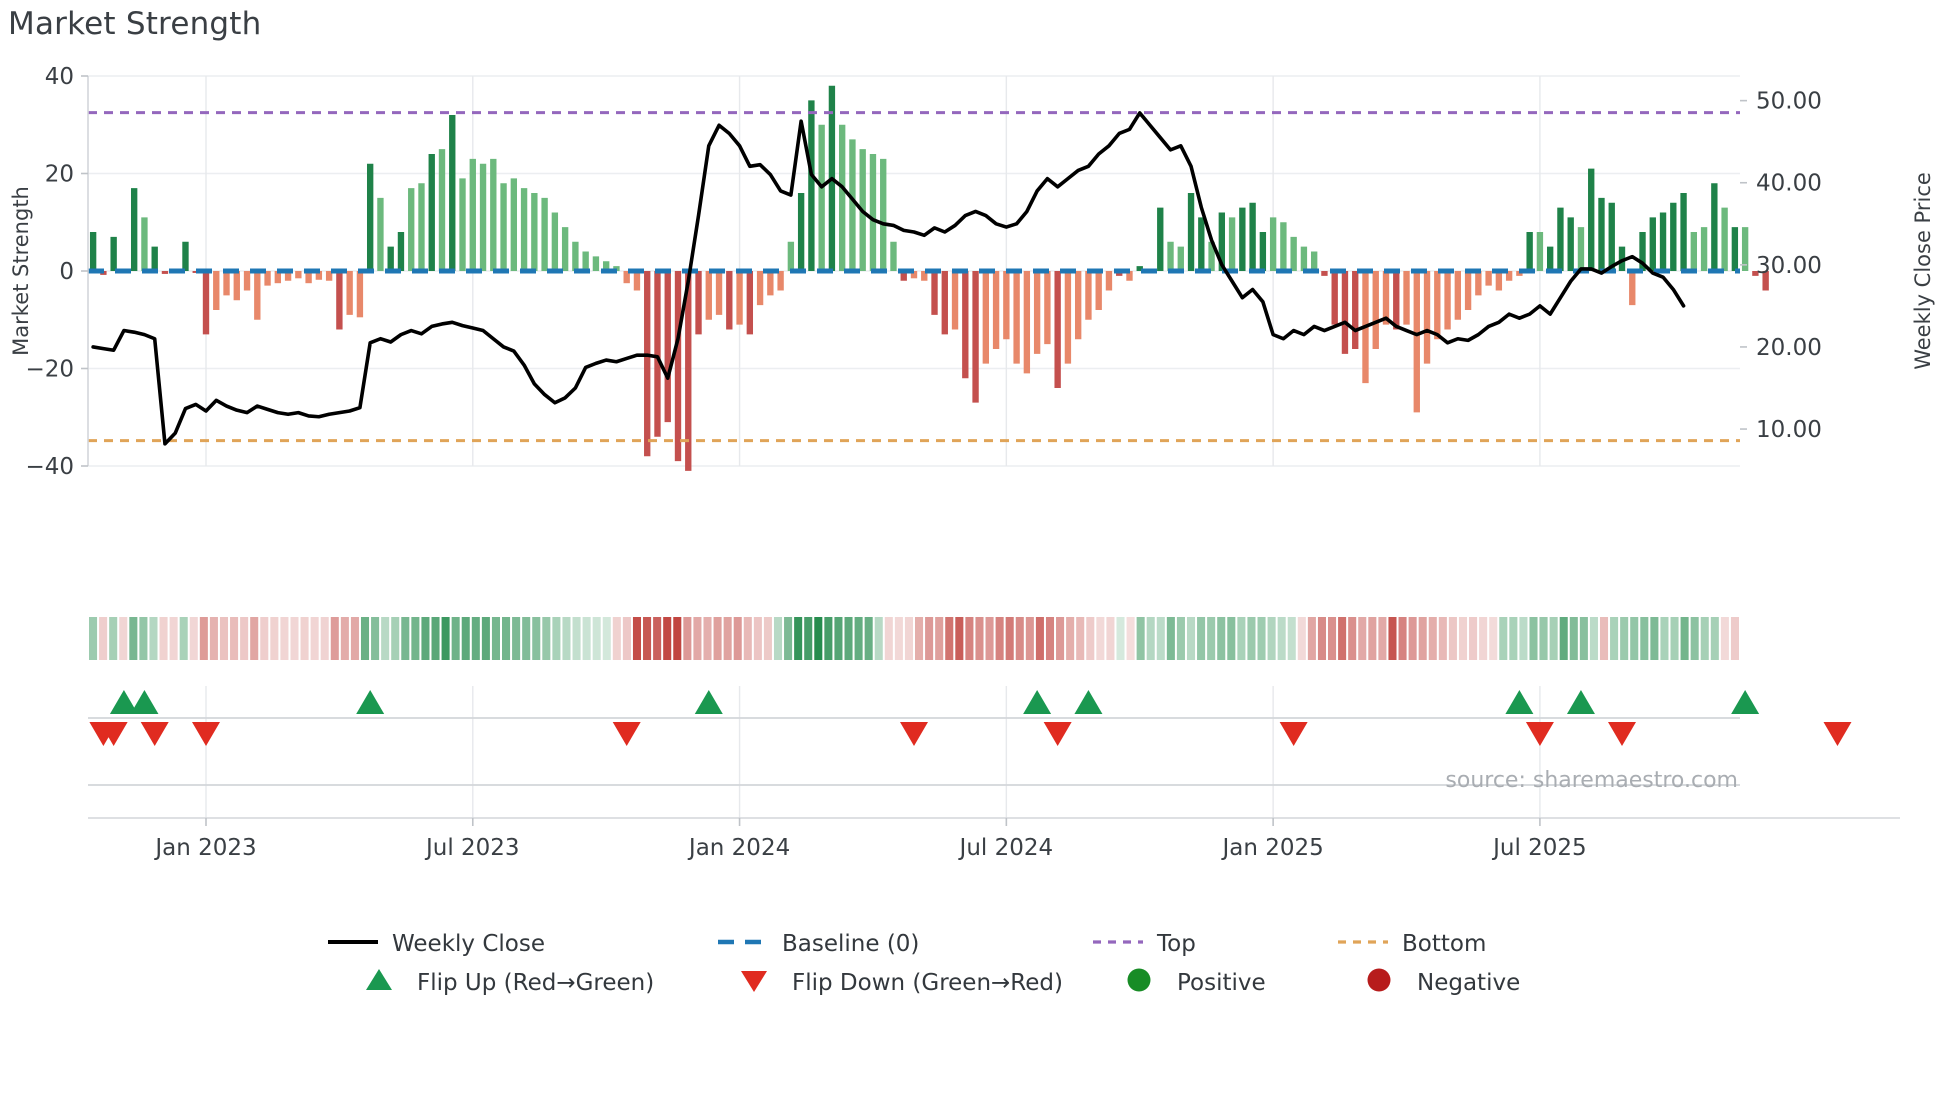 The image size is (1960, 1102). Describe the element at coordinates (902, 983) in the screenshot. I see `legend-item-flip-down-green-red: Flip Down (Green→Red)` at that location.